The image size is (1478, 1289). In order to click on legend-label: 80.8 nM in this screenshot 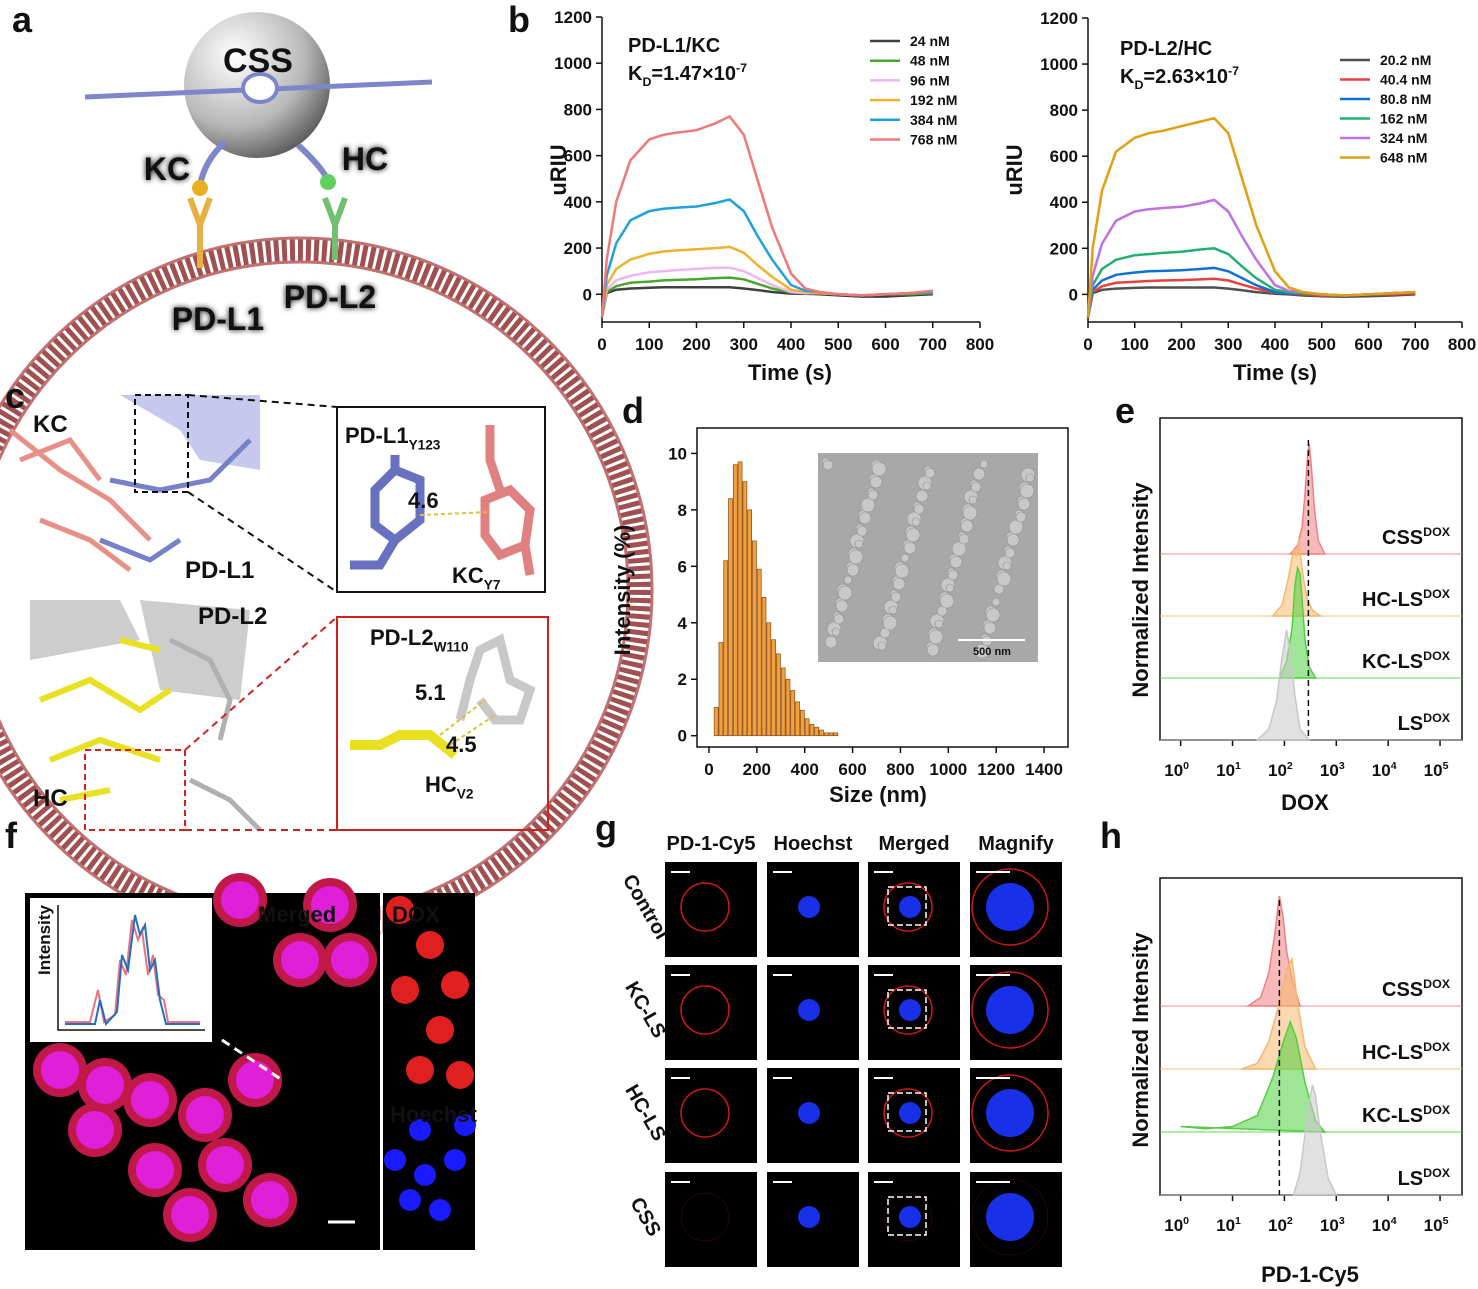, I will do `click(1405, 99)`.